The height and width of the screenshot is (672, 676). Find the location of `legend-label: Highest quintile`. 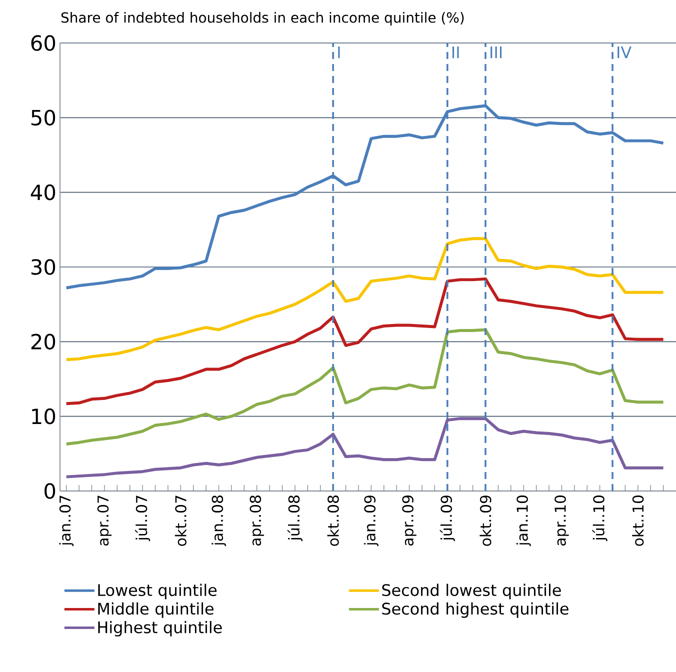

legend-label: Highest quintile is located at coordinates (160, 628).